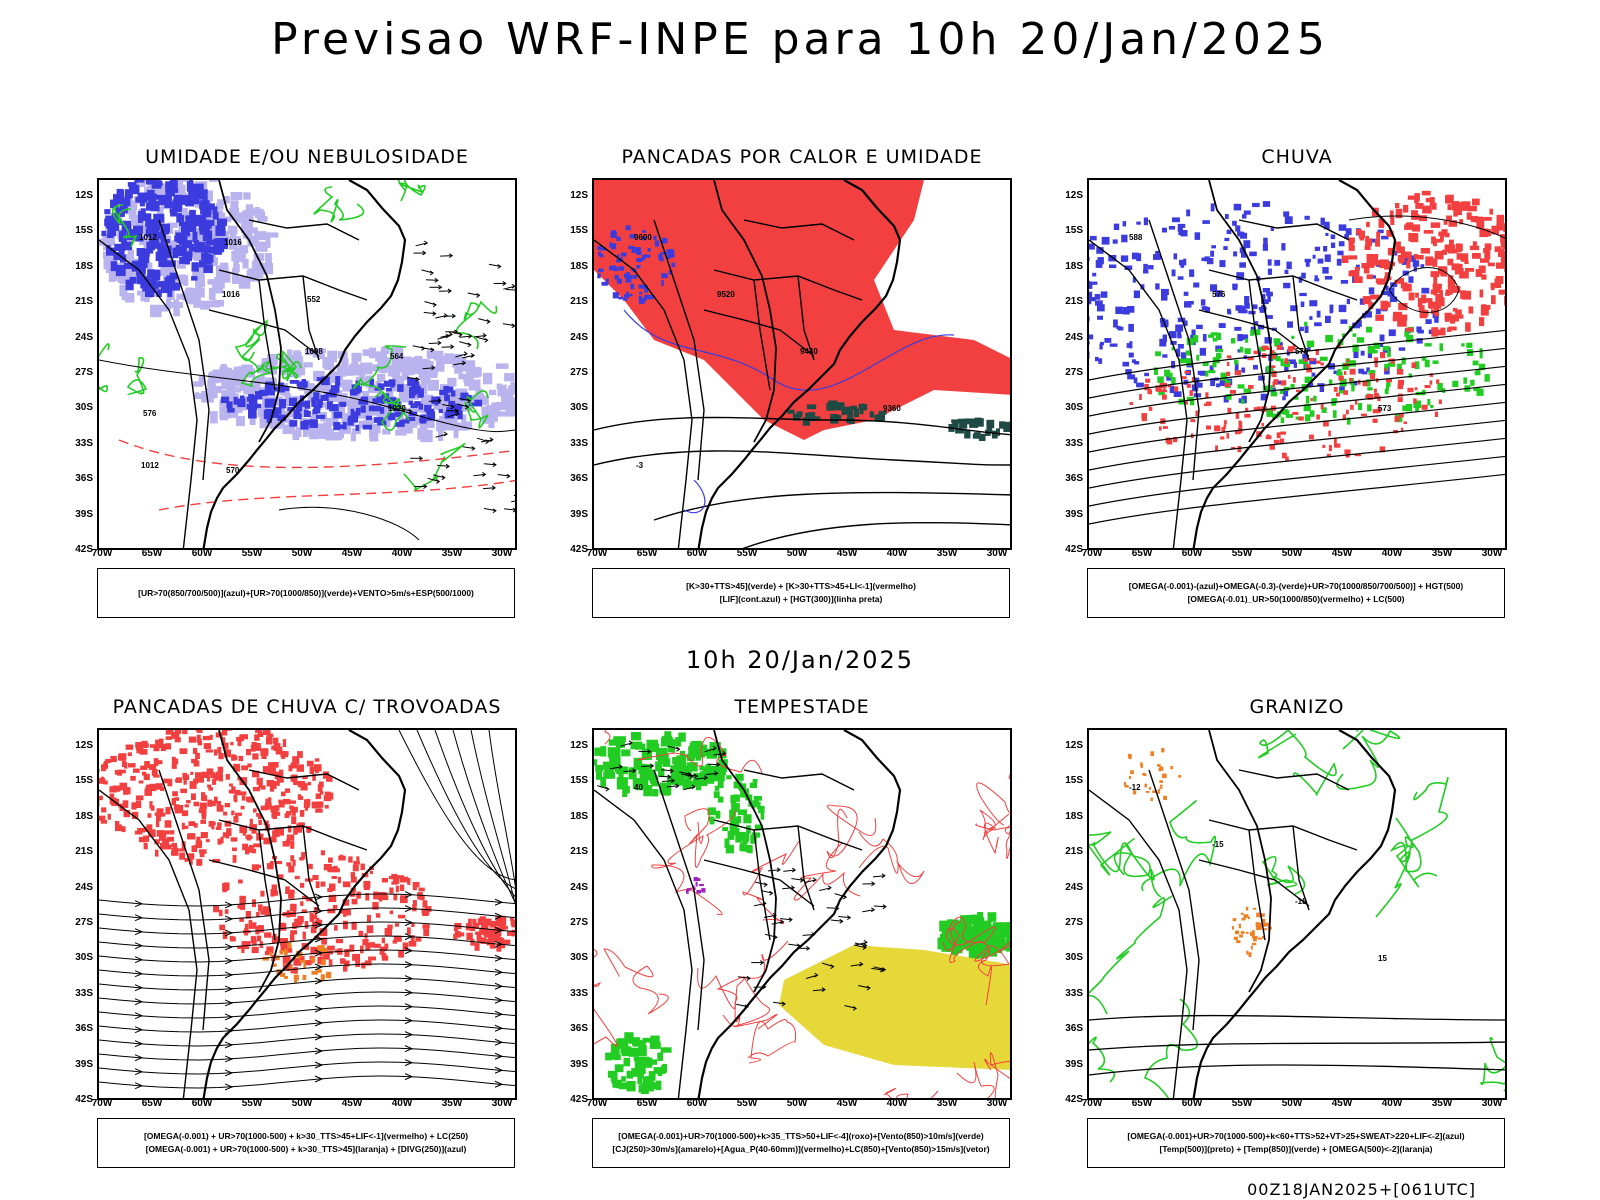  I want to click on map-graphics: 588 576 570 573, so click(1297, 364).